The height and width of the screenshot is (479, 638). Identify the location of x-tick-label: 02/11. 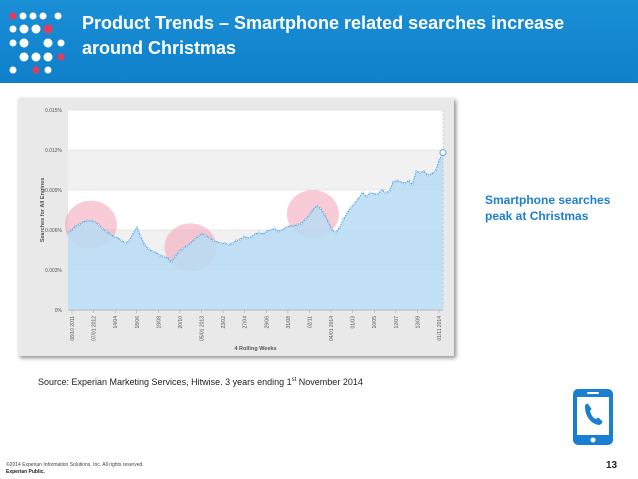
(310, 322).